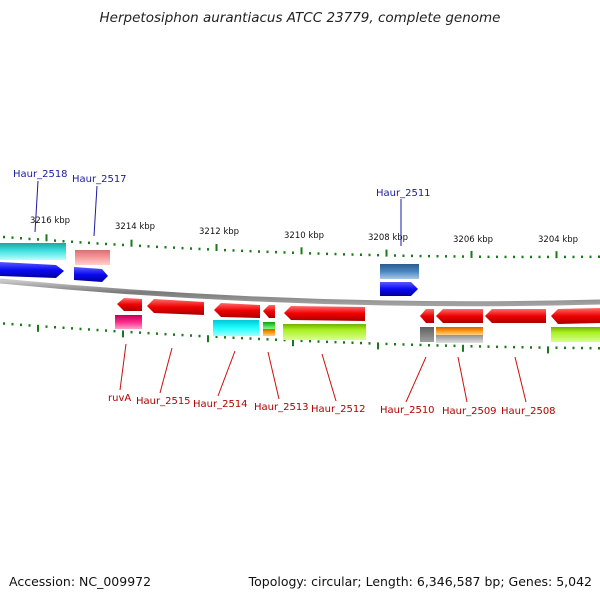 The width and height of the screenshot is (600, 600). Describe the element at coordinates (281, 407) in the screenshot. I see `label-haur-2513: Haur_2513` at that location.